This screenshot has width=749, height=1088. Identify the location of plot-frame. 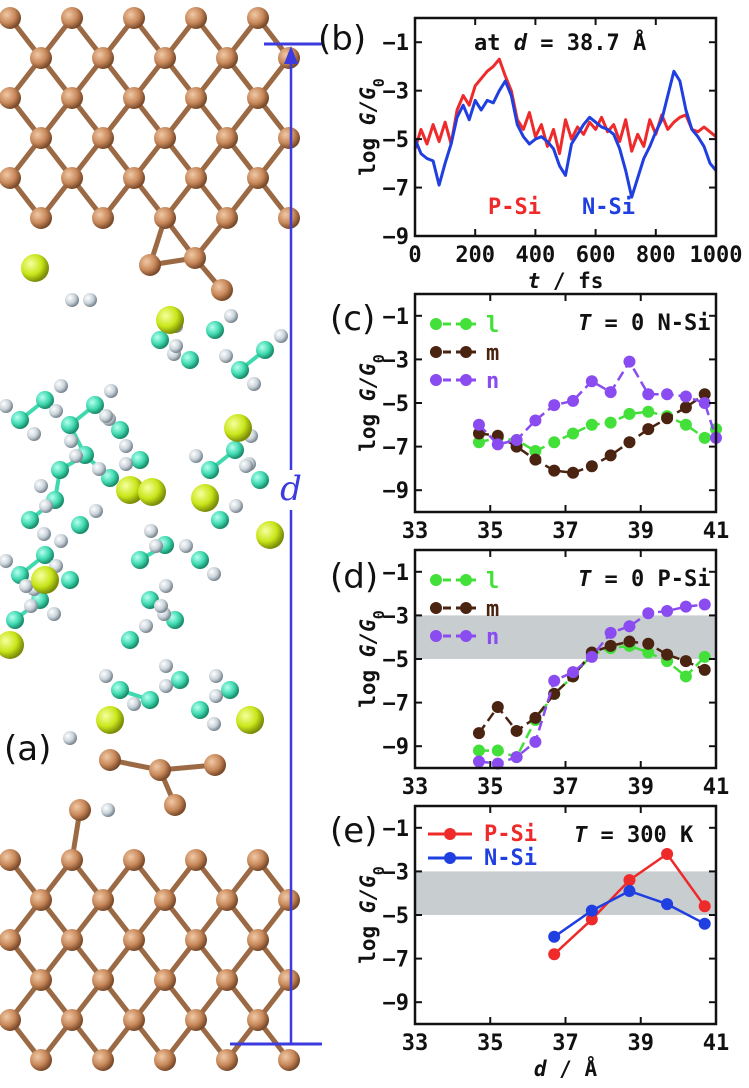
(565, 127).